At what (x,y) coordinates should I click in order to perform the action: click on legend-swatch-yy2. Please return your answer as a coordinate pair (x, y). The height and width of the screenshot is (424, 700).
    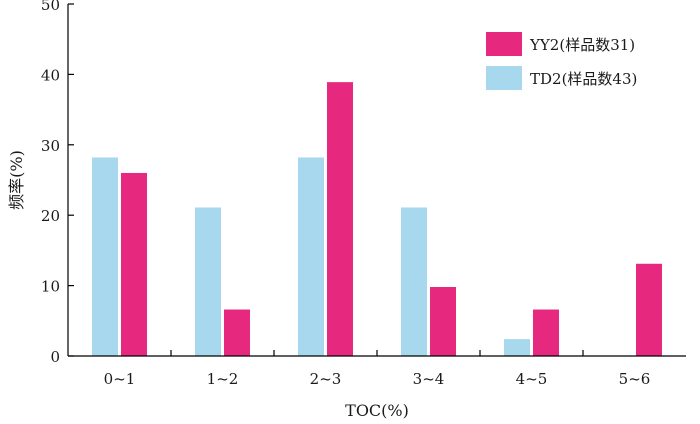
    Looking at the image, I should click on (504, 44).